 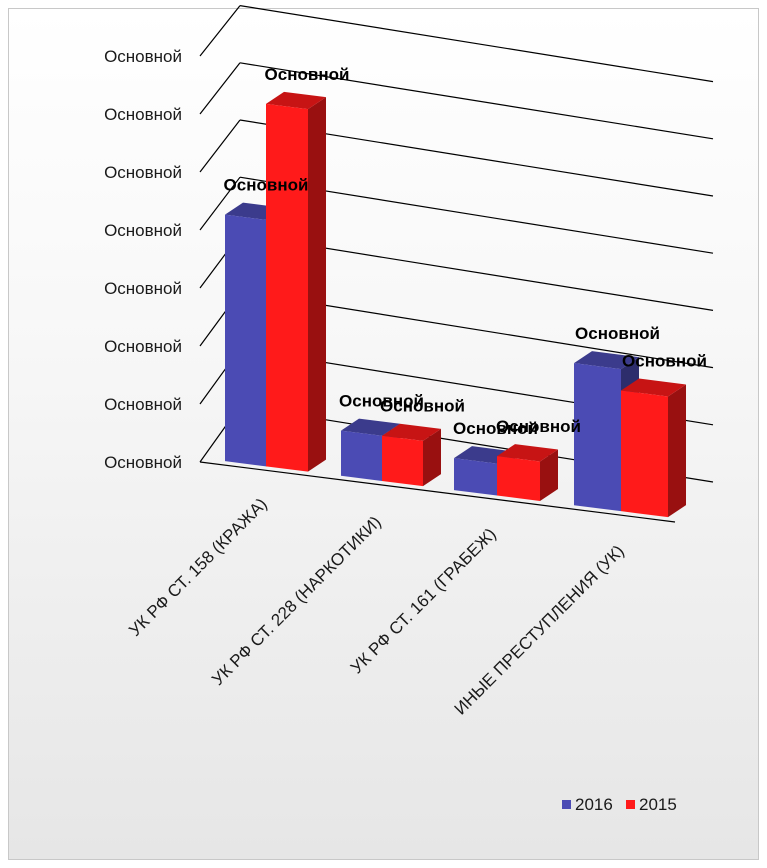 I want to click on floor-front-edge, so click(x=437, y=492).